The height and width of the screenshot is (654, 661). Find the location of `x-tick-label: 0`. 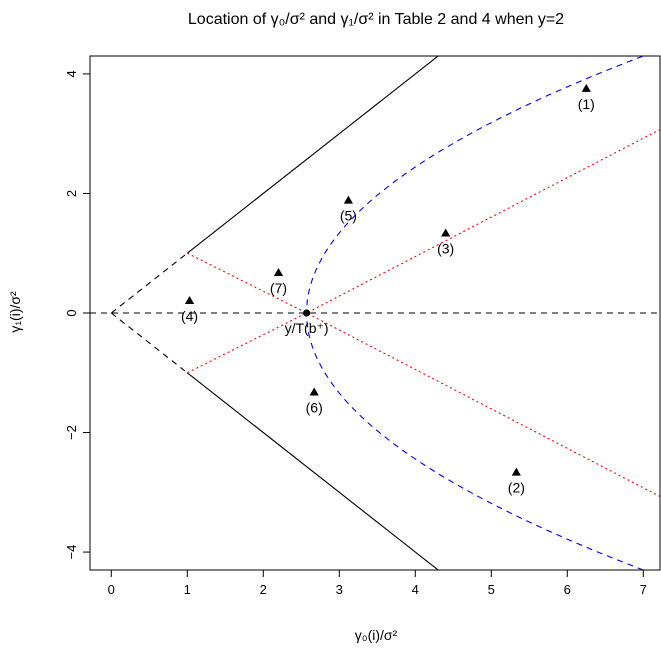

x-tick-label: 0 is located at coordinates (111, 589).